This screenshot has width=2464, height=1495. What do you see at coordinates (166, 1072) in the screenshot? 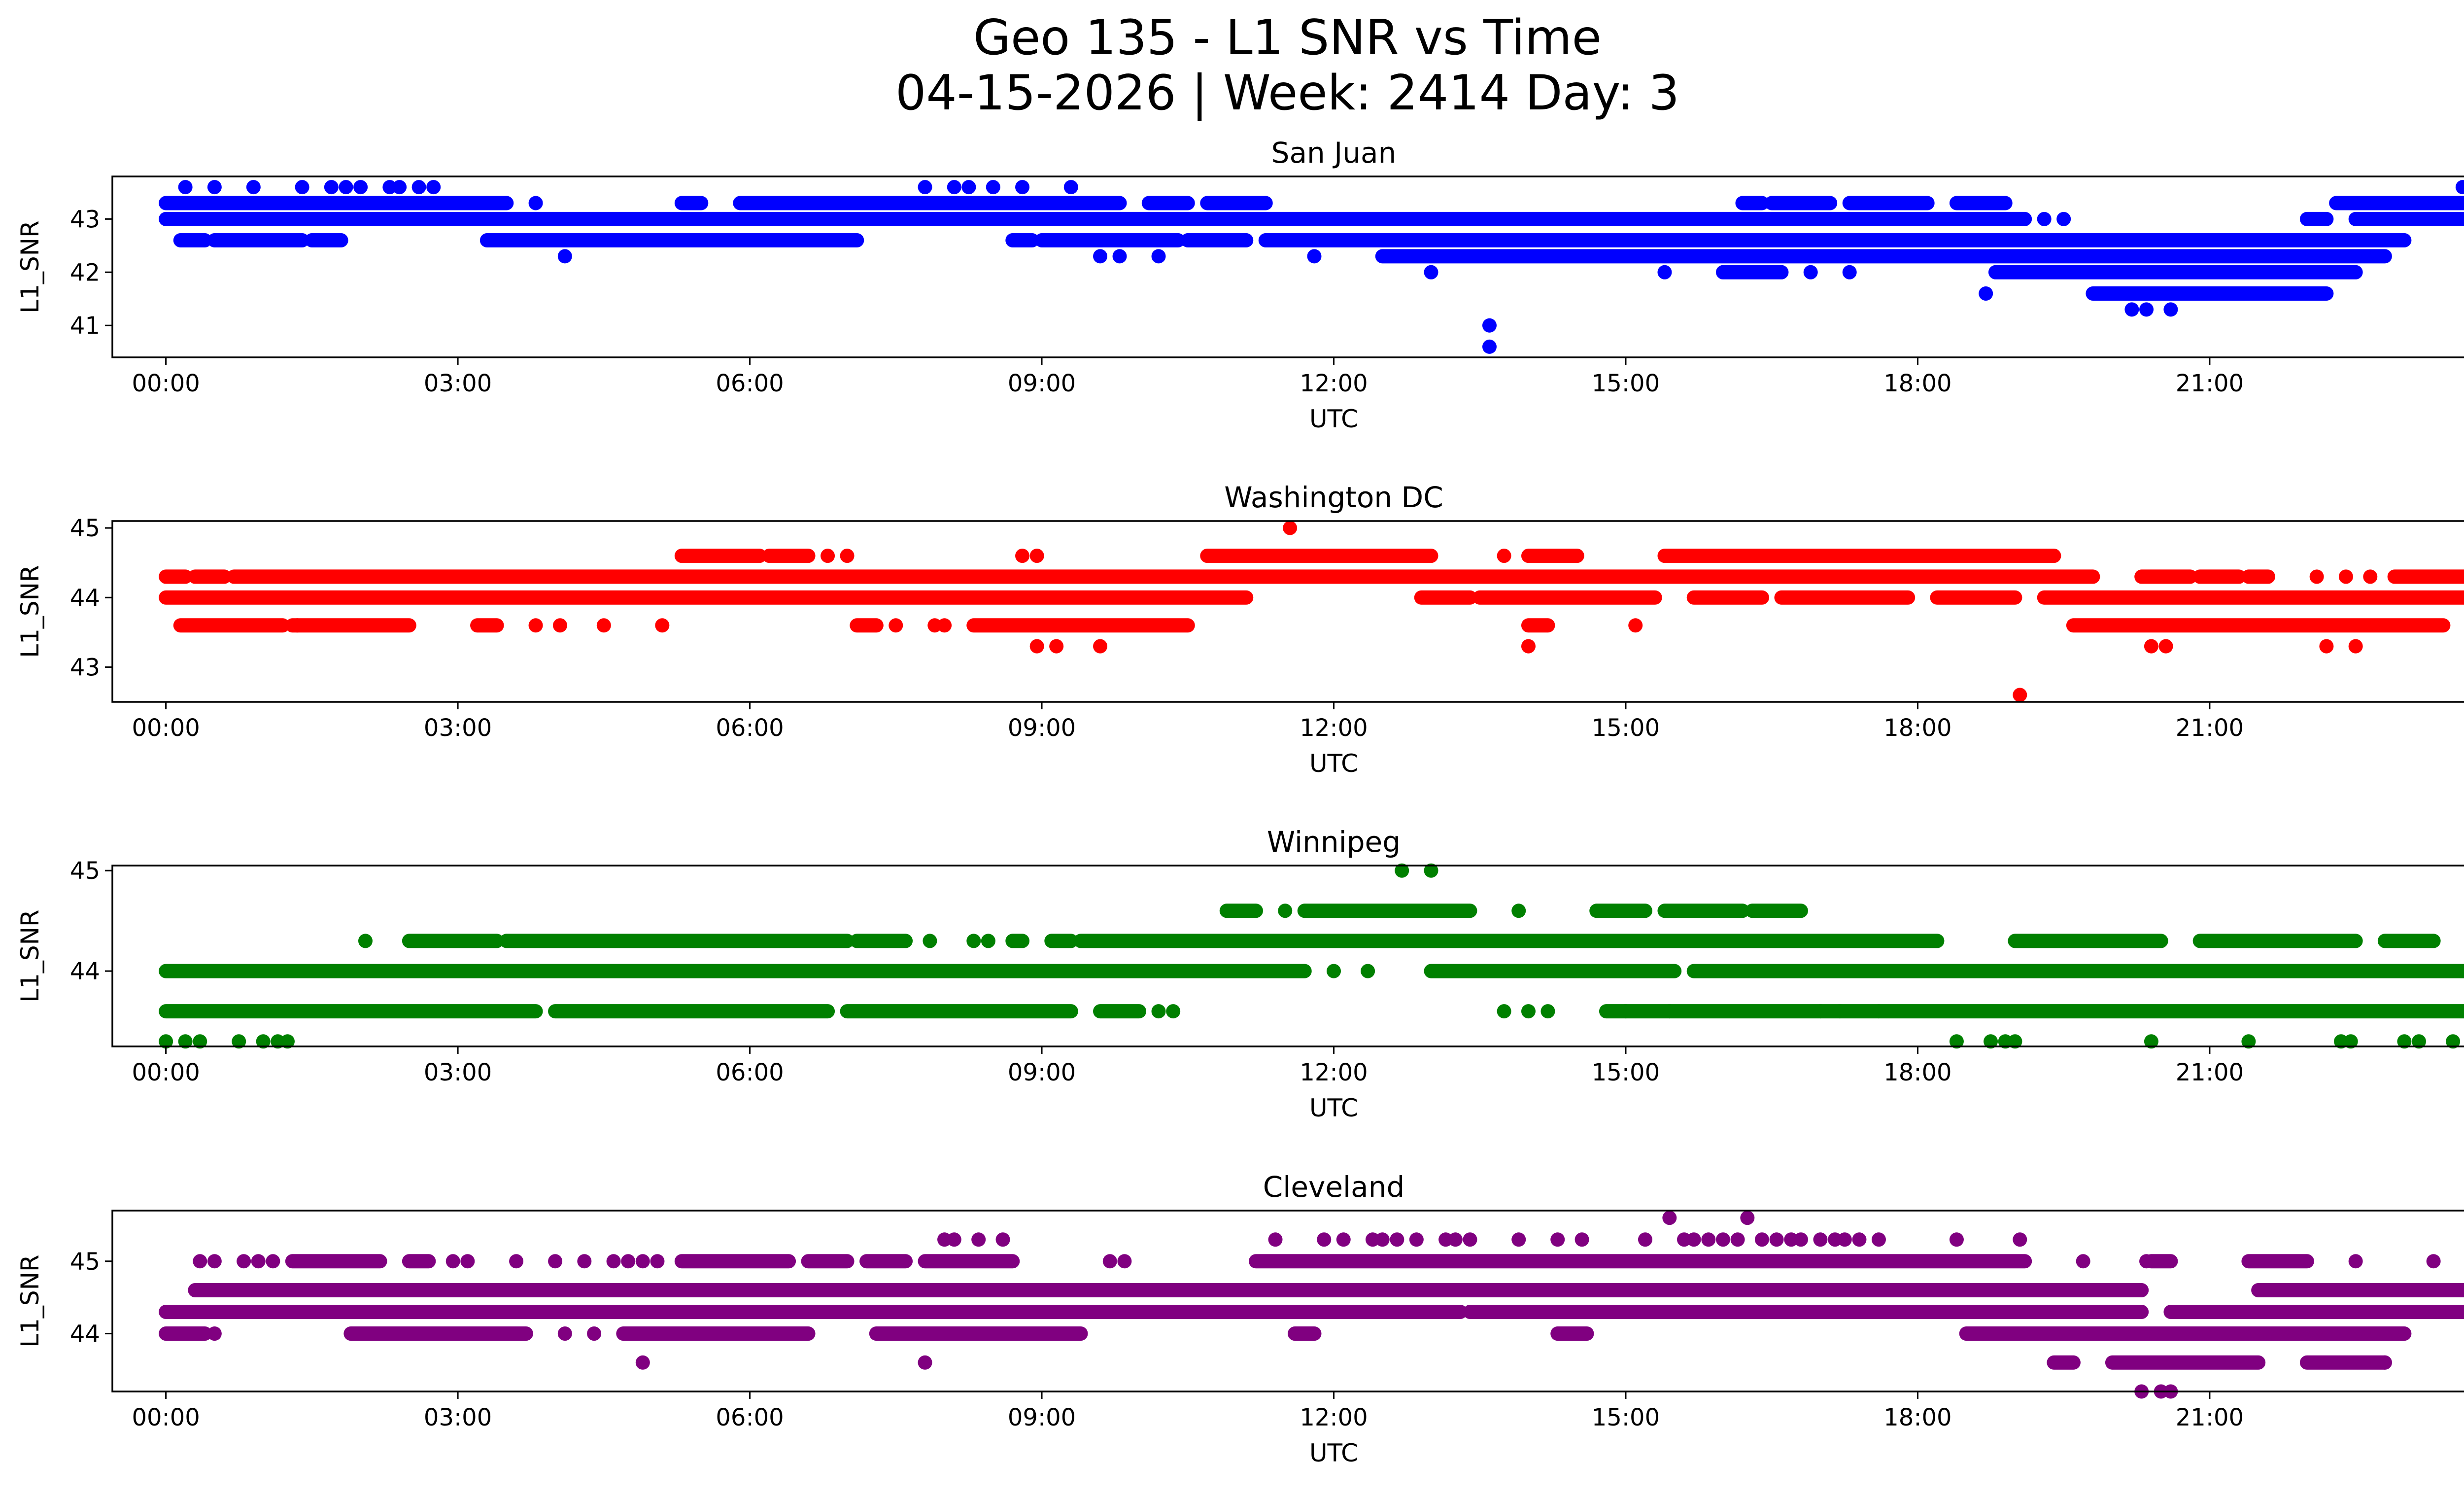
I see `x-tick-label: 00:00` at bounding box center [166, 1072].